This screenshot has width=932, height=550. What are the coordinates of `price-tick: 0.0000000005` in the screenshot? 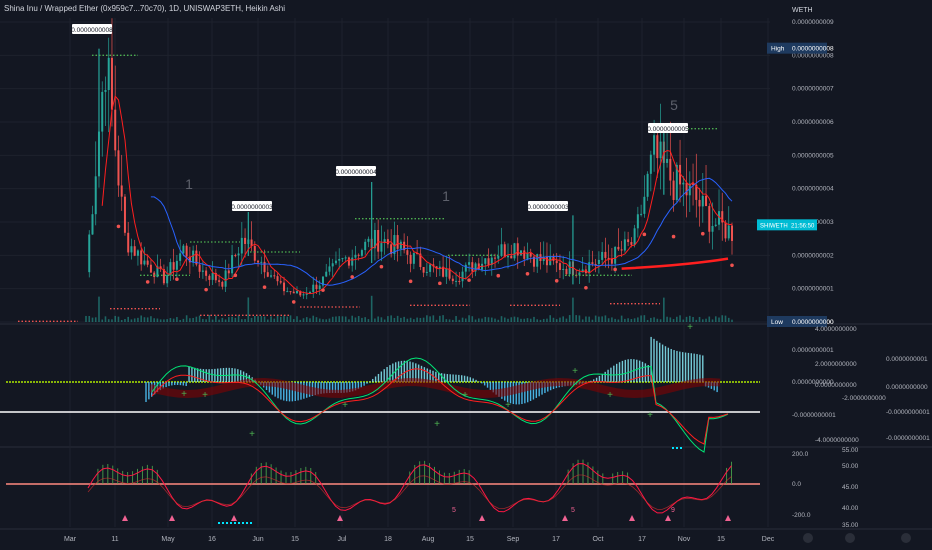 It's located at (813, 155).